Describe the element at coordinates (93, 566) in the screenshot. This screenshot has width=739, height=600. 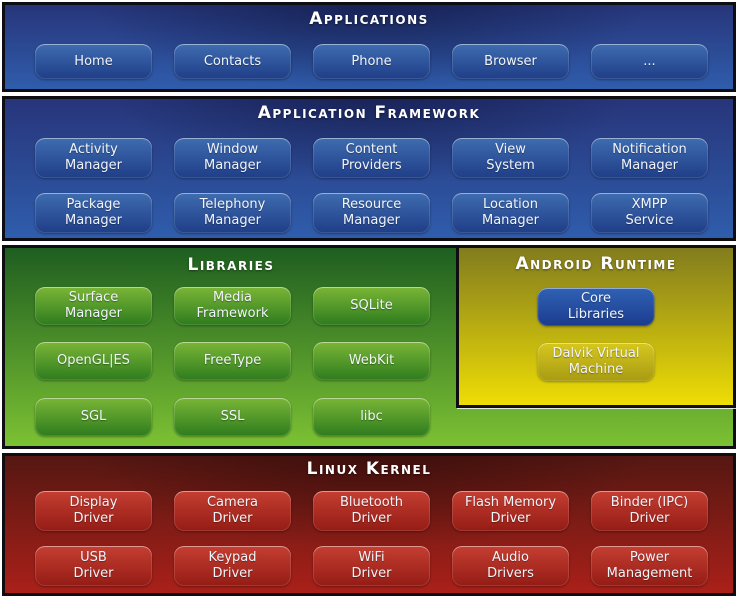
I see `box-usb-driver: USB Driver` at that location.